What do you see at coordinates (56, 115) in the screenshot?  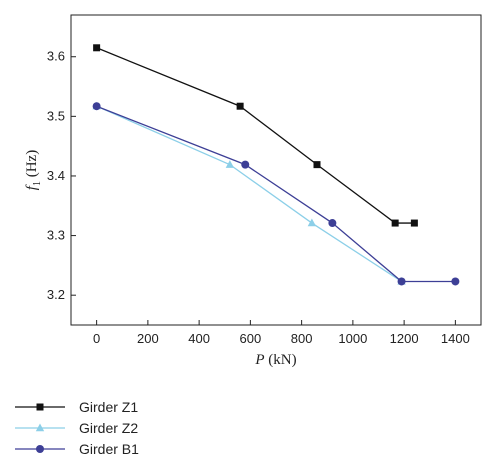 I see `y-tick-label: 3.5` at bounding box center [56, 115].